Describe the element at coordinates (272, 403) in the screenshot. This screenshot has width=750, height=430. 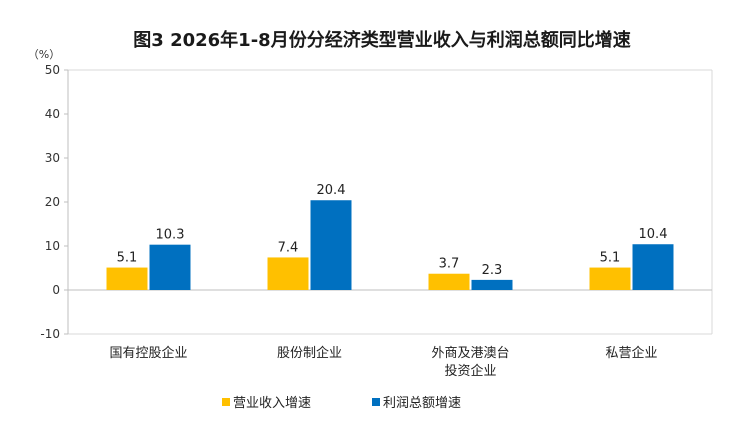
I see `legend-label: 营业收入增速` at that location.